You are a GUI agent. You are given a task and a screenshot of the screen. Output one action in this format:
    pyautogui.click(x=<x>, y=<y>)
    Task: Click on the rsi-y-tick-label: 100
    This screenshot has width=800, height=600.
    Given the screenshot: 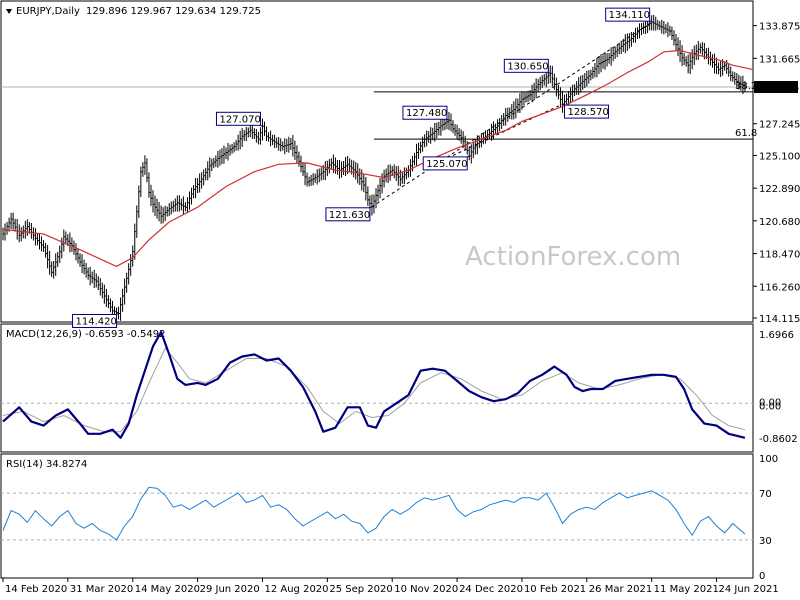 What is the action you would take?
    pyautogui.click(x=768, y=459)
    